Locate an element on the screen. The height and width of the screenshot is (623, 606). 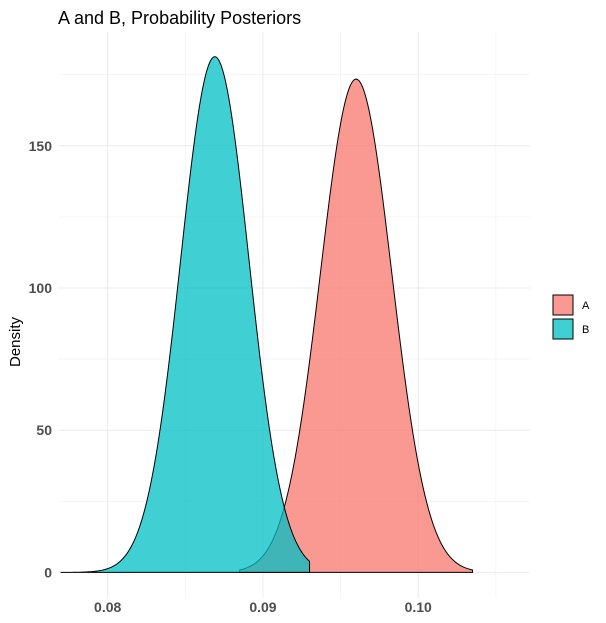
legend-swatch-a is located at coordinates (563, 305).